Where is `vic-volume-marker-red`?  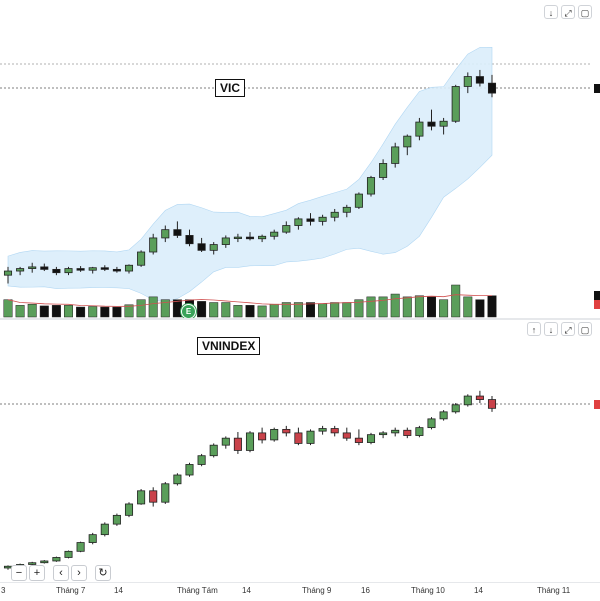
vic-volume-marker-red is located at coordinates (597, 304).